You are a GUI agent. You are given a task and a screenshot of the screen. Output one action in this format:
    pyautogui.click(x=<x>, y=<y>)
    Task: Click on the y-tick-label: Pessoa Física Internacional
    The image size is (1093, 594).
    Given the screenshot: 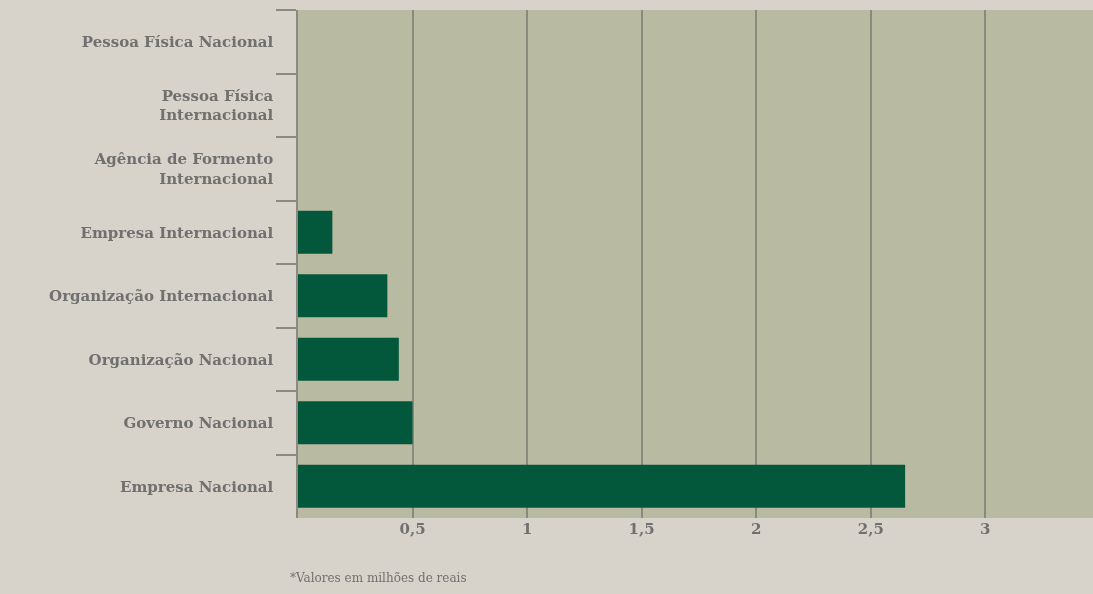 What is the action you would take?
    pyautogui.click(x=216, y=105)
    